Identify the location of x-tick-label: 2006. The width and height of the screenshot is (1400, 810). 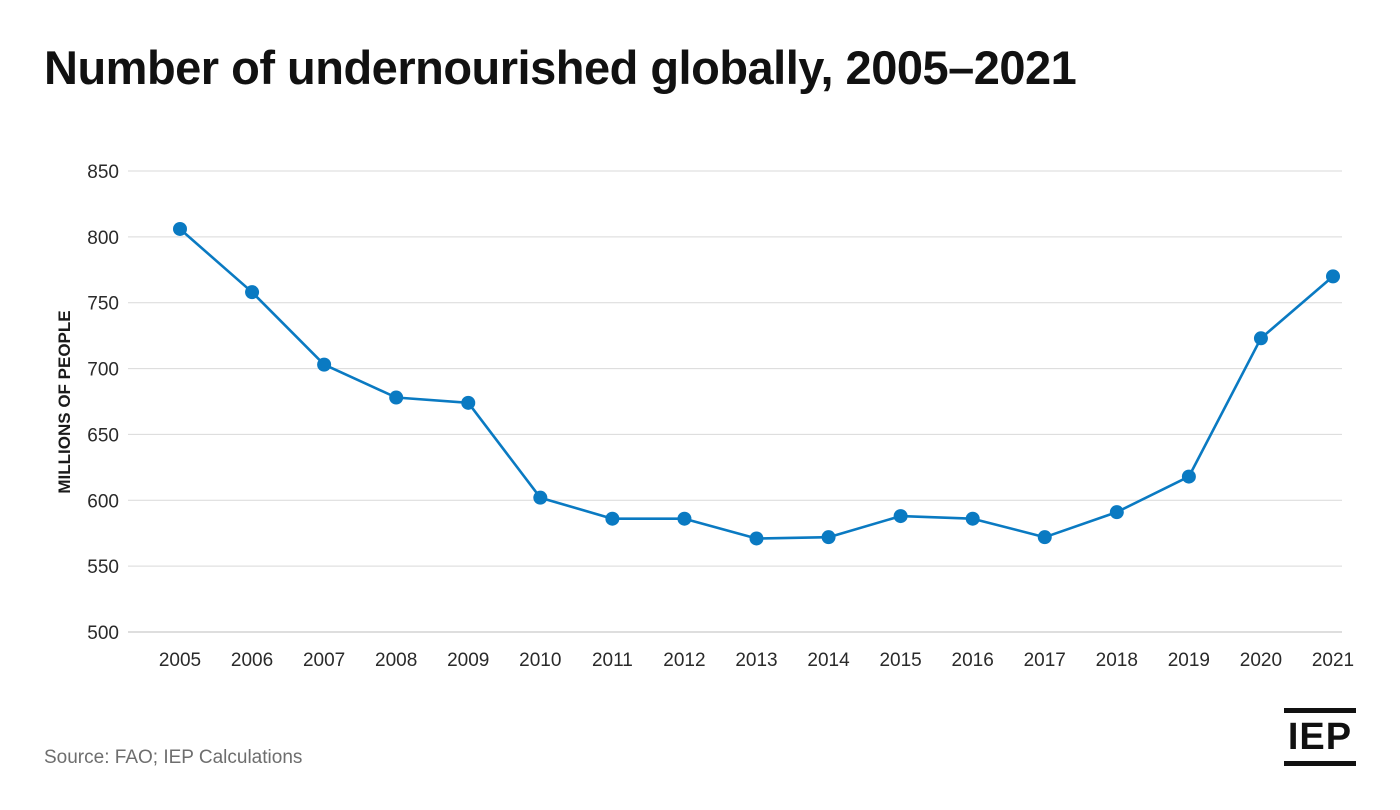
(252, 660).